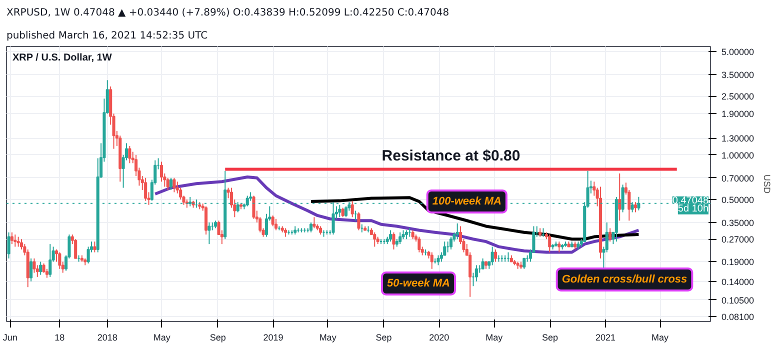 The height and width of the screenshot is (345, 775). What do you see at coordinates (107, 337) in the screenshot?
I see `x-tick-label: 2018` at bounding box center [107, 337].